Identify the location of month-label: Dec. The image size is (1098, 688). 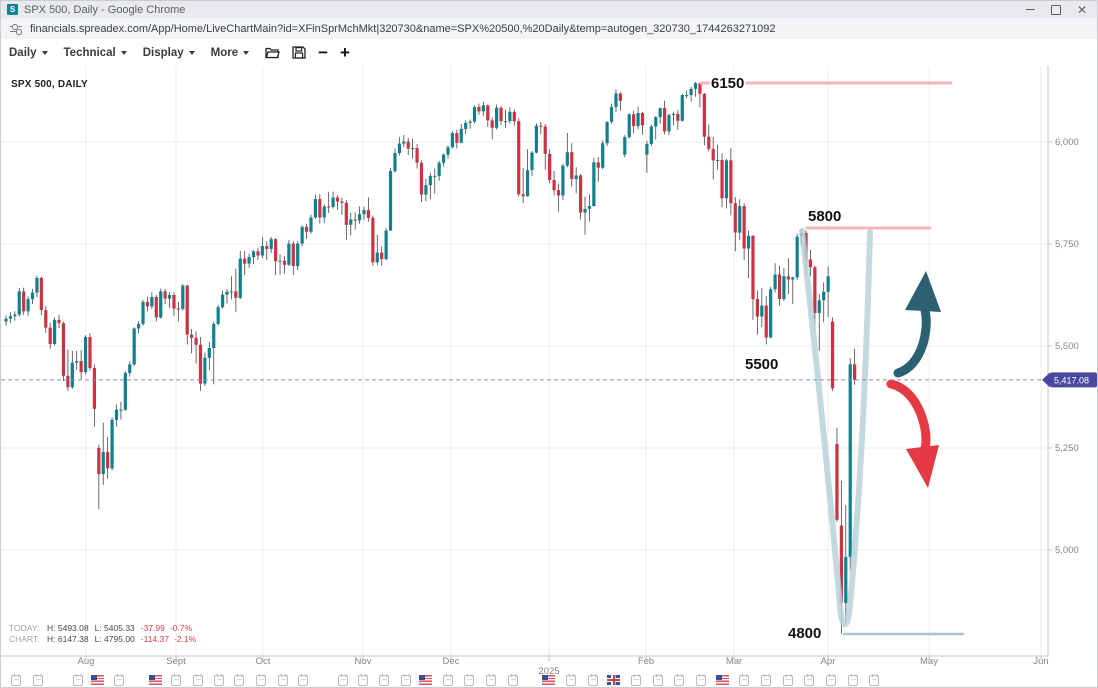
(451, 661).